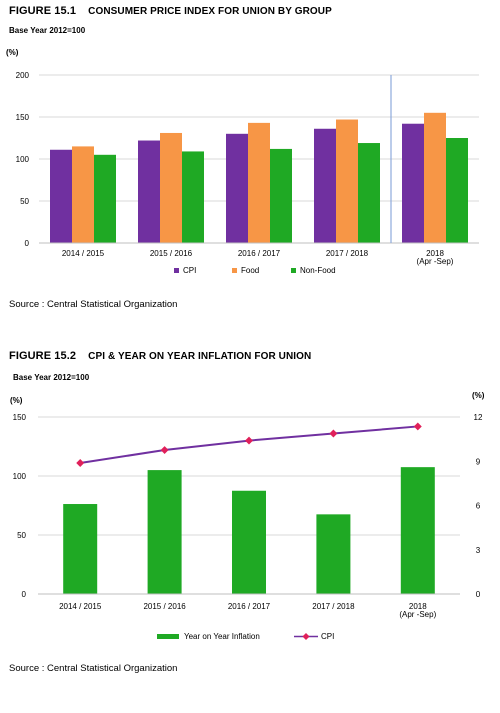 This screenshot has height=713, width=500. I want to click on left-y-tick-label: 50, so click(21, 535).